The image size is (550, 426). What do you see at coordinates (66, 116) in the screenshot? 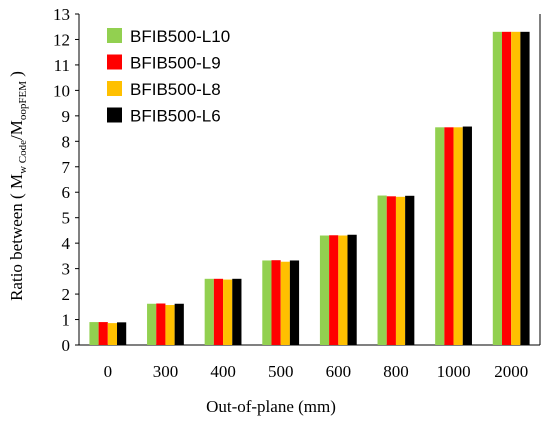
I see `y-tick-label: 9` at bounding box center [66, 116].